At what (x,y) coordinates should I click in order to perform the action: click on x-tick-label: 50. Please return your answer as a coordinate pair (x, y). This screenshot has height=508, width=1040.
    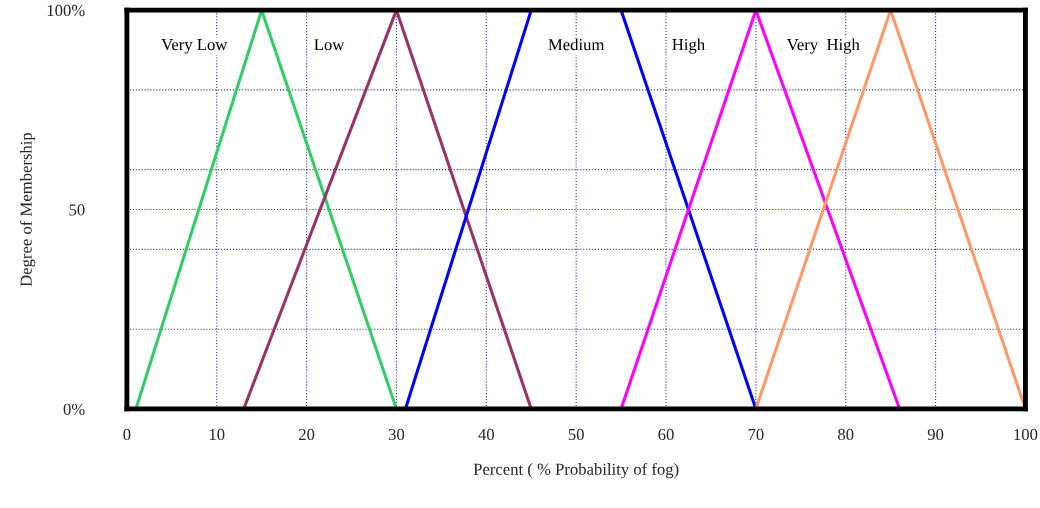
    Looking at the image, I should click on (576, 434).